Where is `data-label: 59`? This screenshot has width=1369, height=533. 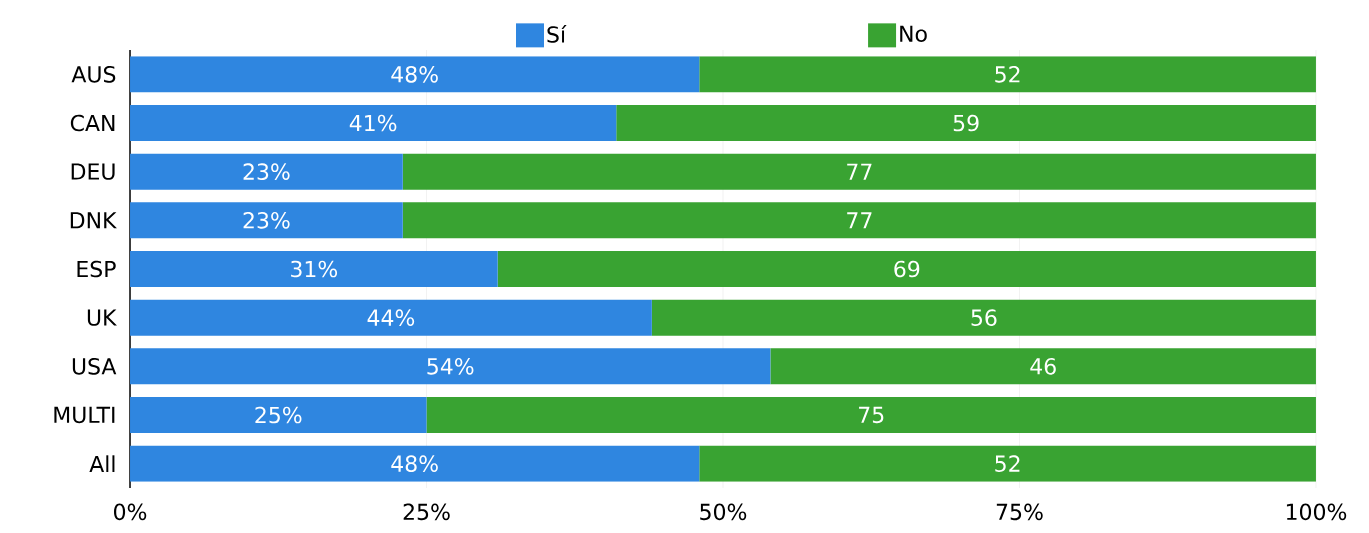 data-label: 59 is located at coordinates (966, 123).